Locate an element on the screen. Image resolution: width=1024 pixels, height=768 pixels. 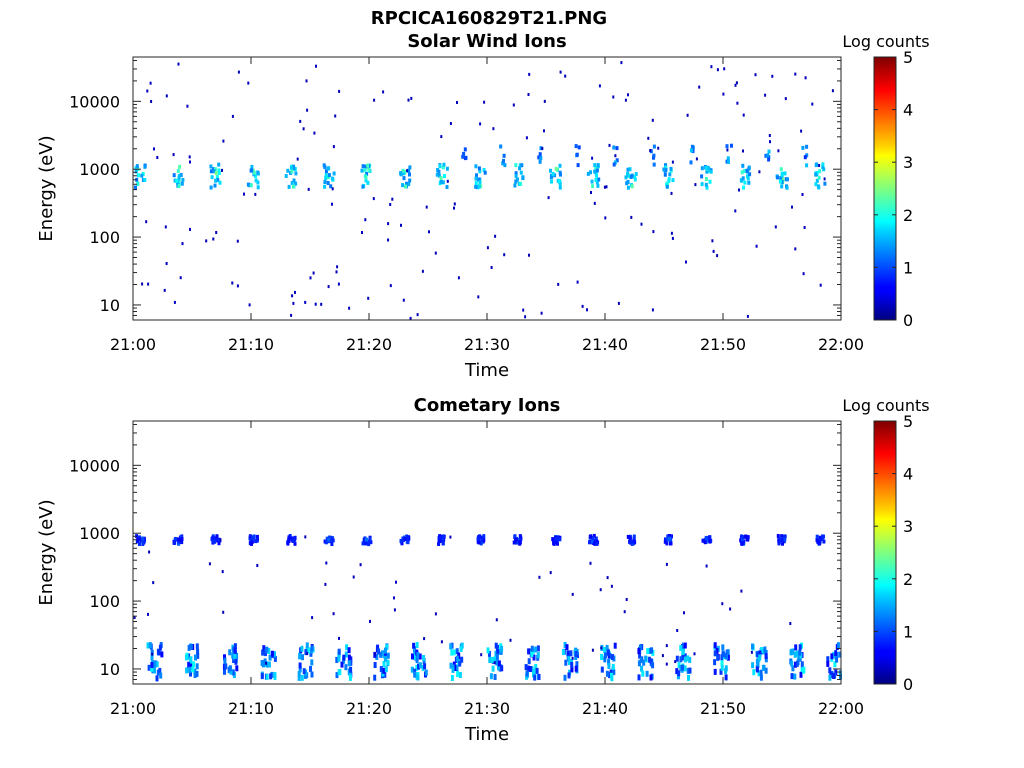
colorbar-scale is located at coordinates (885, 552).